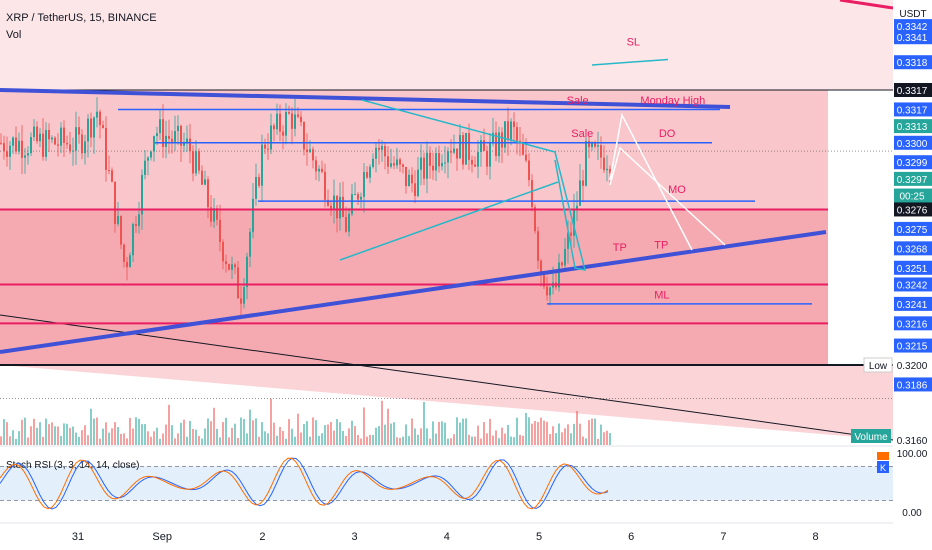  I want to click on price-badge-text: 0.3341, so click(912, 38).